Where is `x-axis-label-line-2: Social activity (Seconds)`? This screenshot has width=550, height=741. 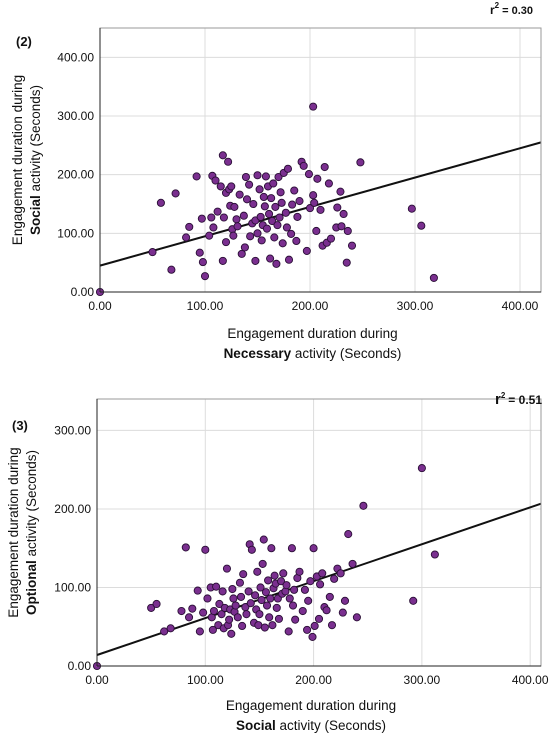 x-axis-label-line-2: Social activity (Seconds) is located at coordinates (311, 725).